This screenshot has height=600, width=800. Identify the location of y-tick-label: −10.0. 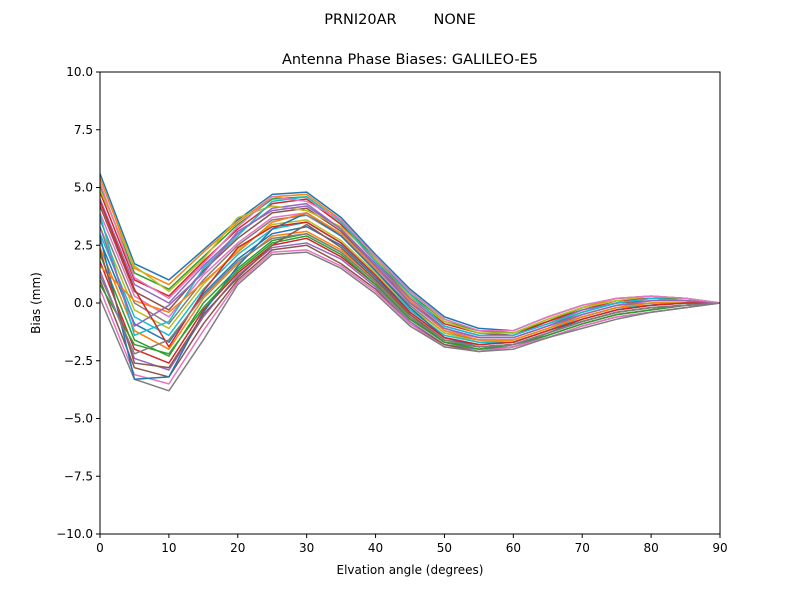
(74, 534).